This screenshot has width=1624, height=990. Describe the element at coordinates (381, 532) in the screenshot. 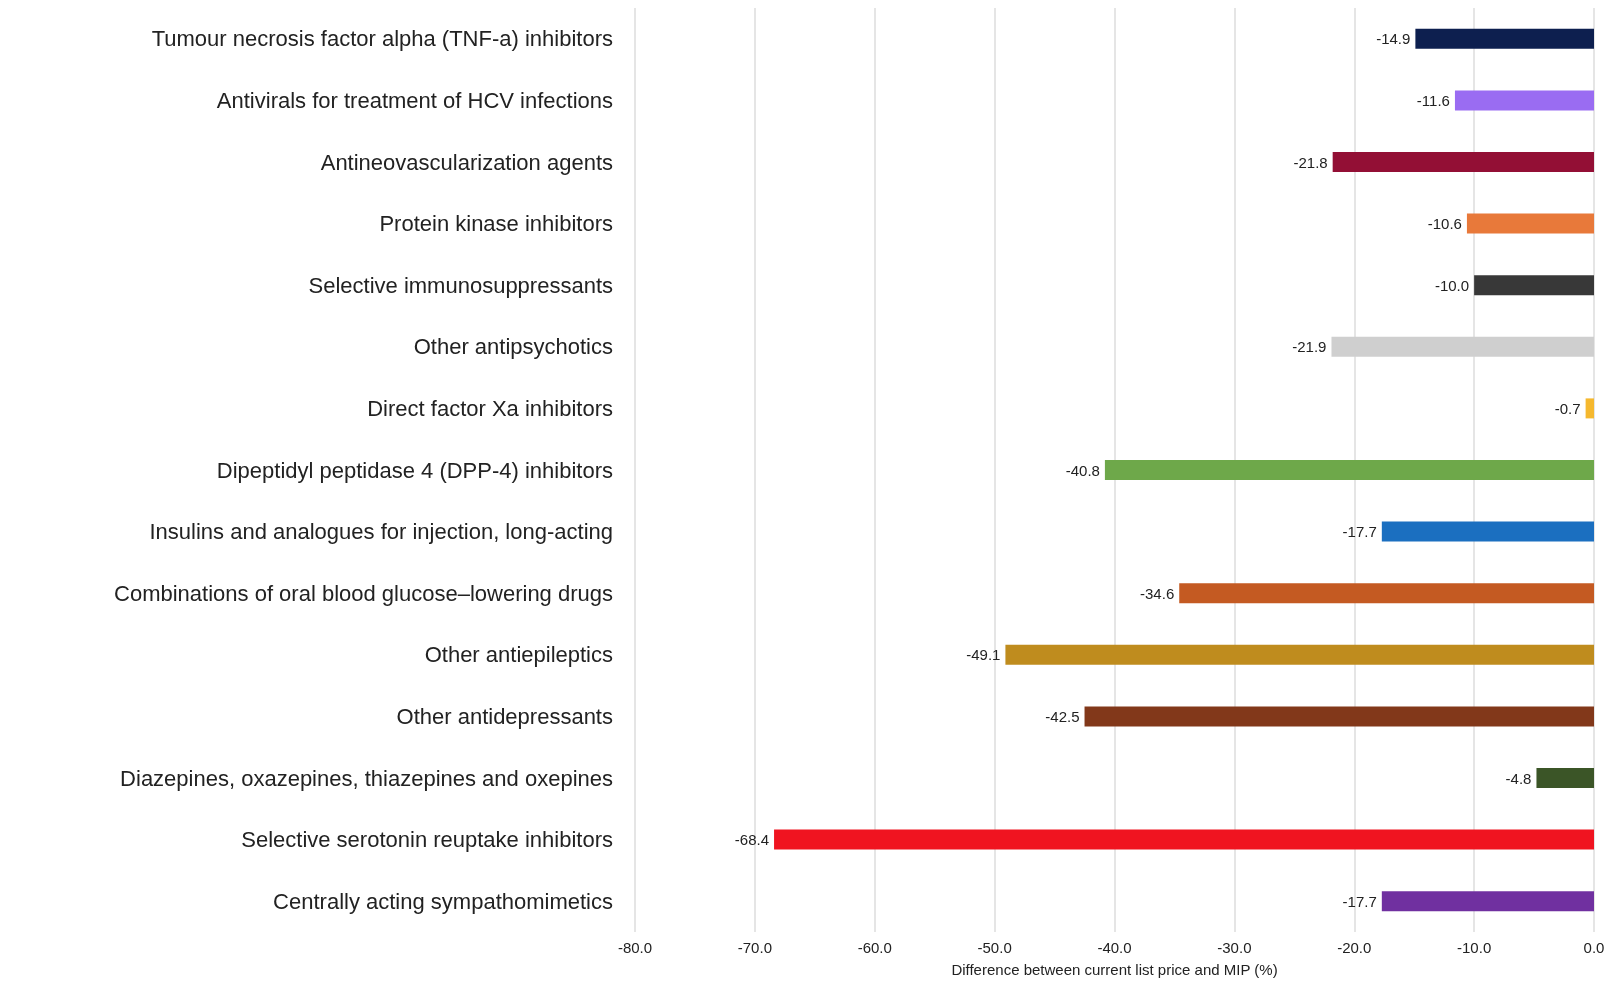

I see `y-tick-label: Insulins and analogues for injection, long-acting` at that location.